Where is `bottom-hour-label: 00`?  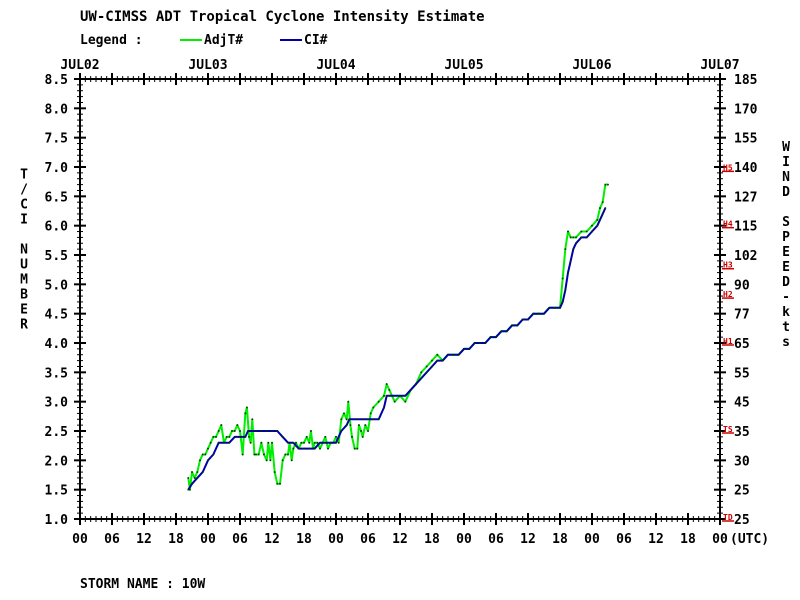 bottom-hour-label: 00 is located at coordinates (464, 539).